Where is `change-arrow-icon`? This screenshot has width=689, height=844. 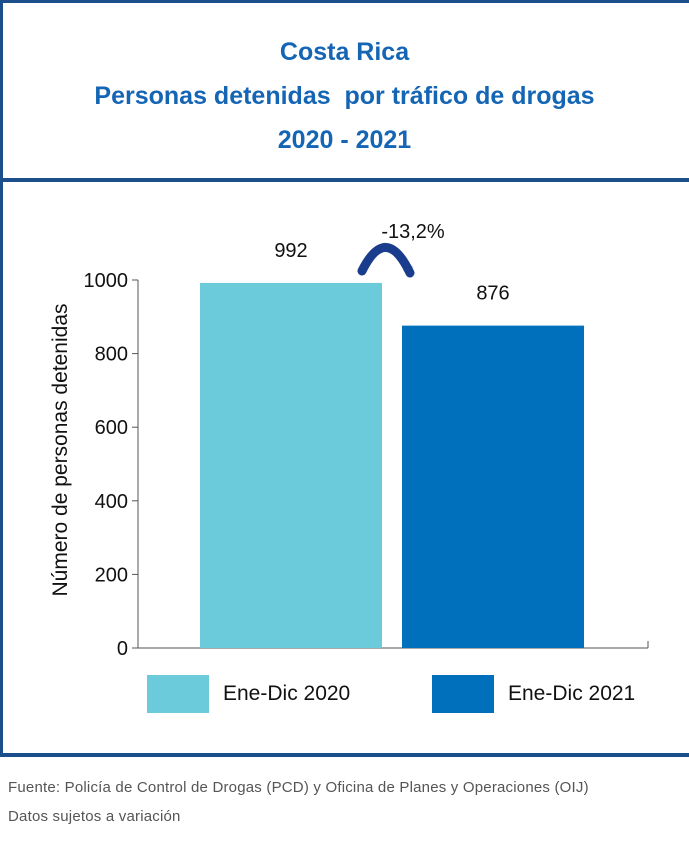
change-arrow-icon is located at coordinates (386, 260).